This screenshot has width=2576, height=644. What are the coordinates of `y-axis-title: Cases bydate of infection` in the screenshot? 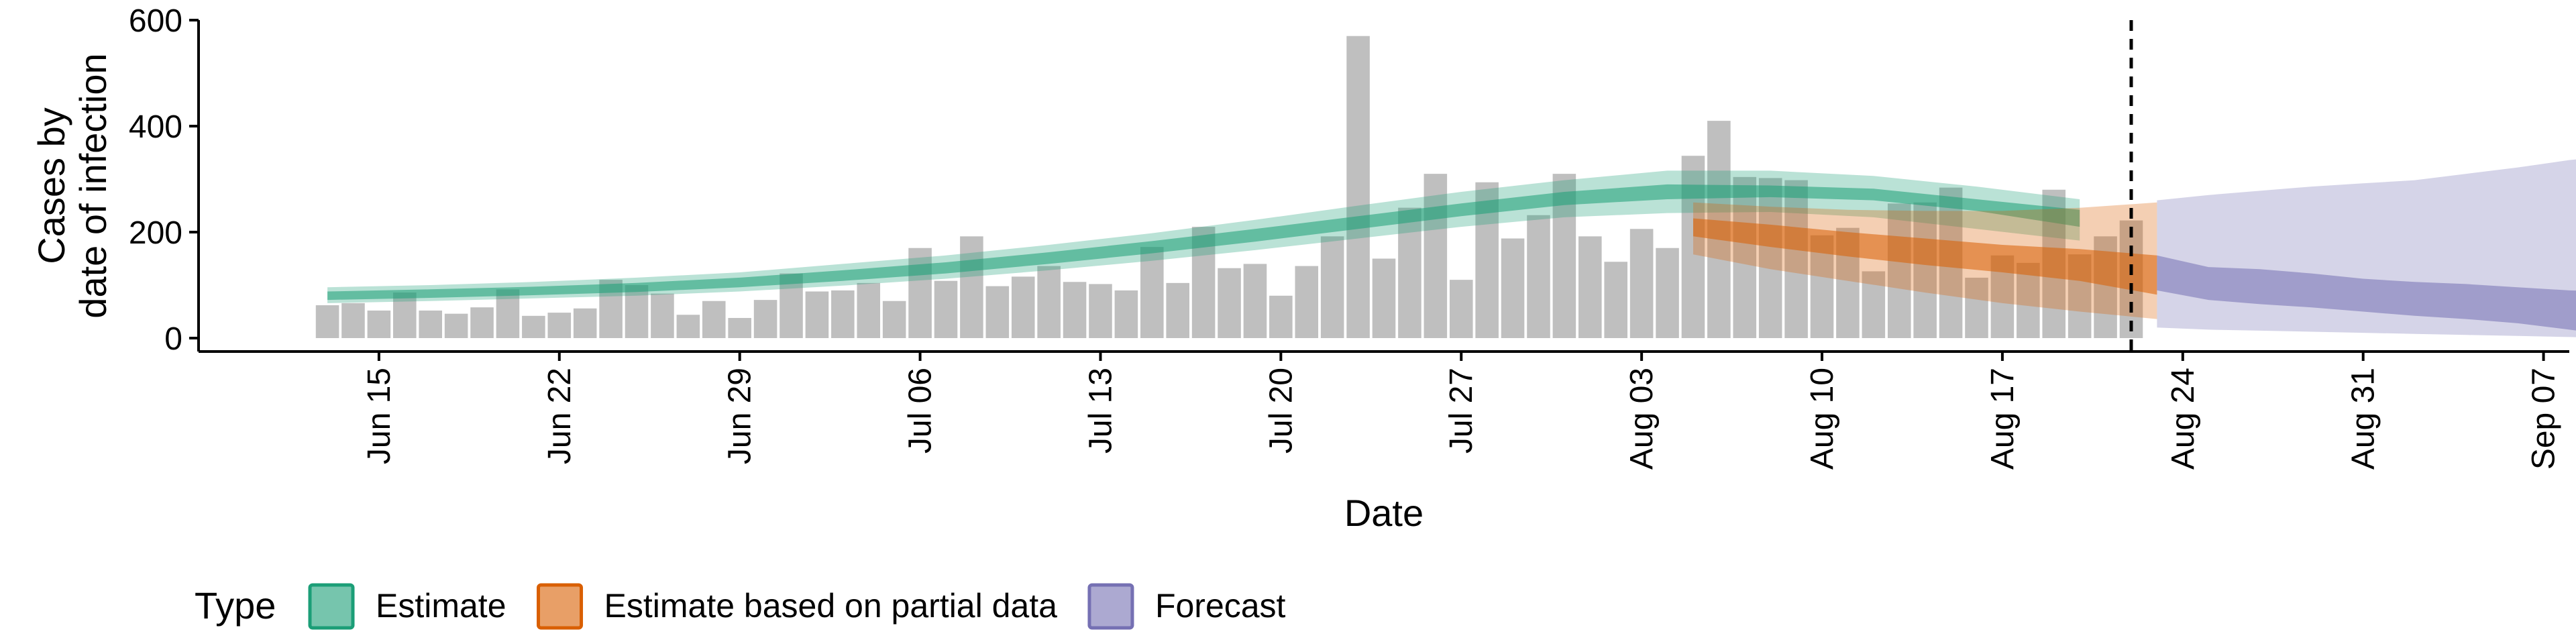 It's located at (72, 185).